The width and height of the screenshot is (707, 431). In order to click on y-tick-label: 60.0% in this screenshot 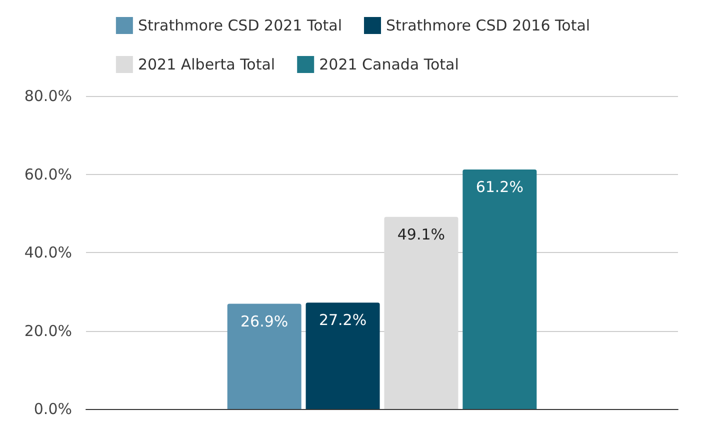, I will do `click(48, 174)`.